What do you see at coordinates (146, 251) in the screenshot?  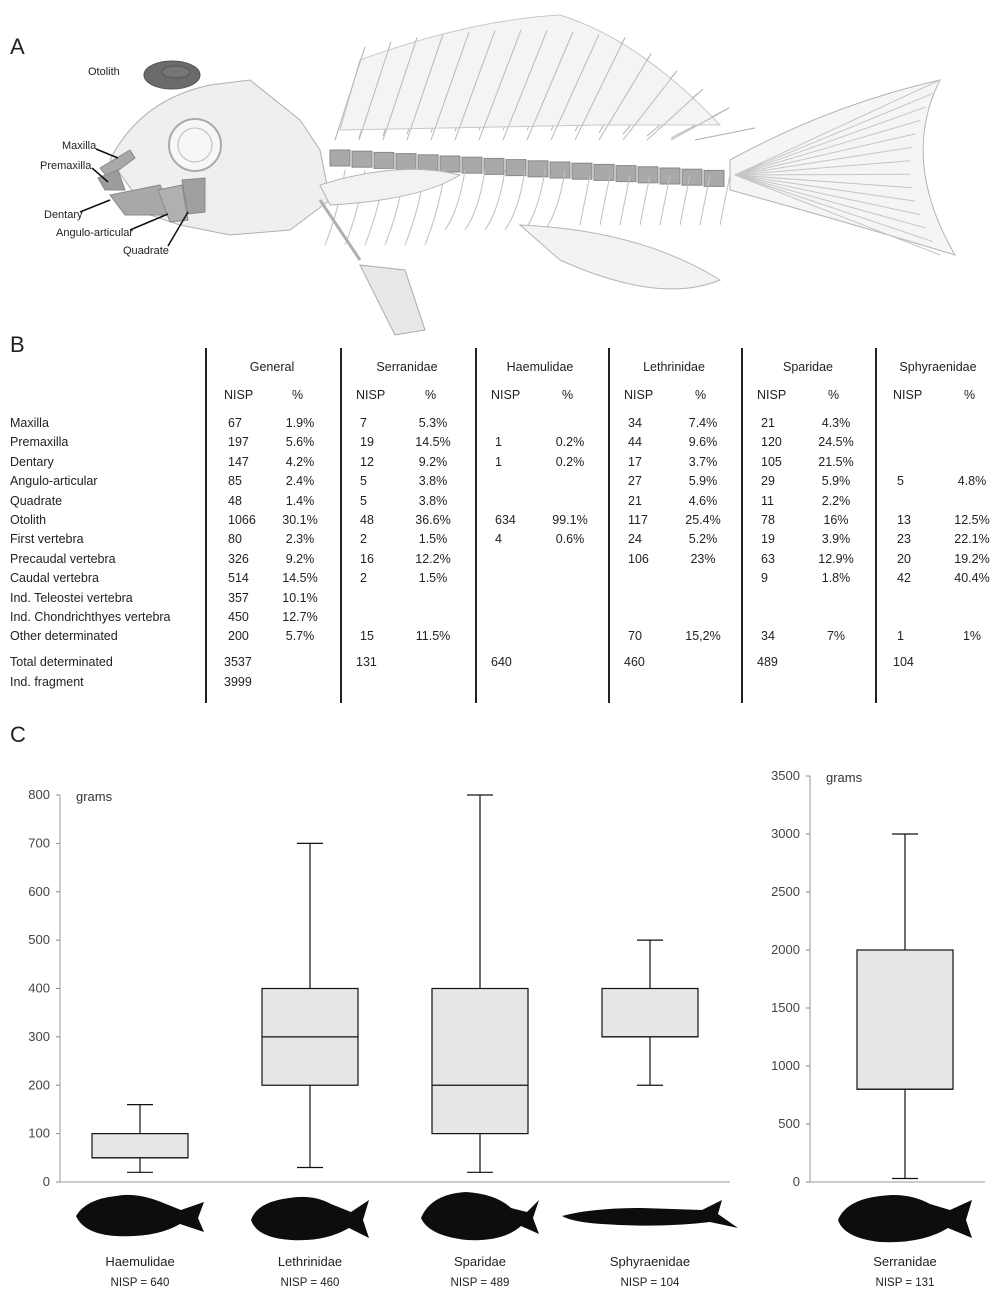 I see `label-quadrate: Quadrate` at bounding box center [146, 251].